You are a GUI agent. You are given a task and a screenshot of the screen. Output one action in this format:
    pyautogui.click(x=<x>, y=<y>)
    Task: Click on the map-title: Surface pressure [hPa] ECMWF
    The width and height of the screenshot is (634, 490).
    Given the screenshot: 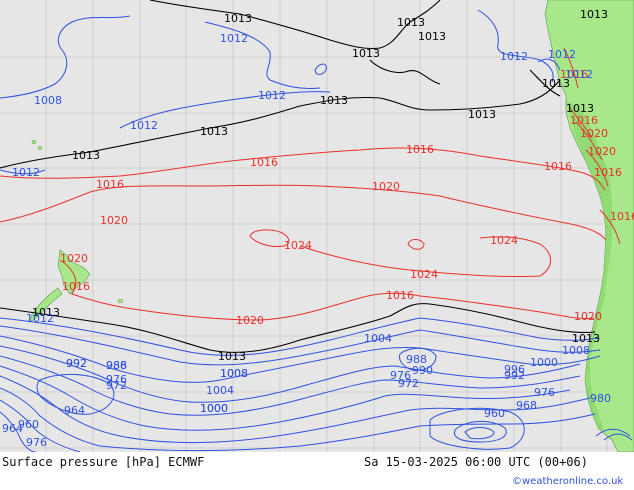 What is the action you would take?
    pyautogui.click(x=103, y=462)
    